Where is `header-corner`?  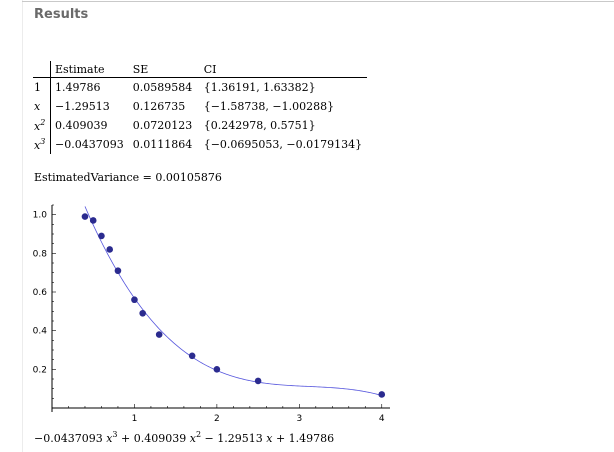 header-corner is located at coordinates (42, 69).